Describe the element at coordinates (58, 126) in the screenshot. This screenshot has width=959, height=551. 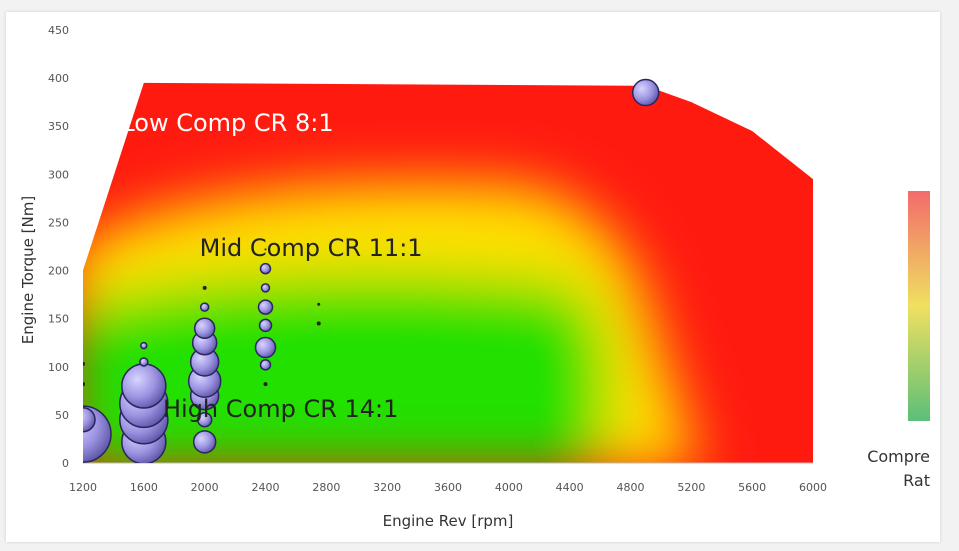
I see `y-tick-label: 350` at that location.